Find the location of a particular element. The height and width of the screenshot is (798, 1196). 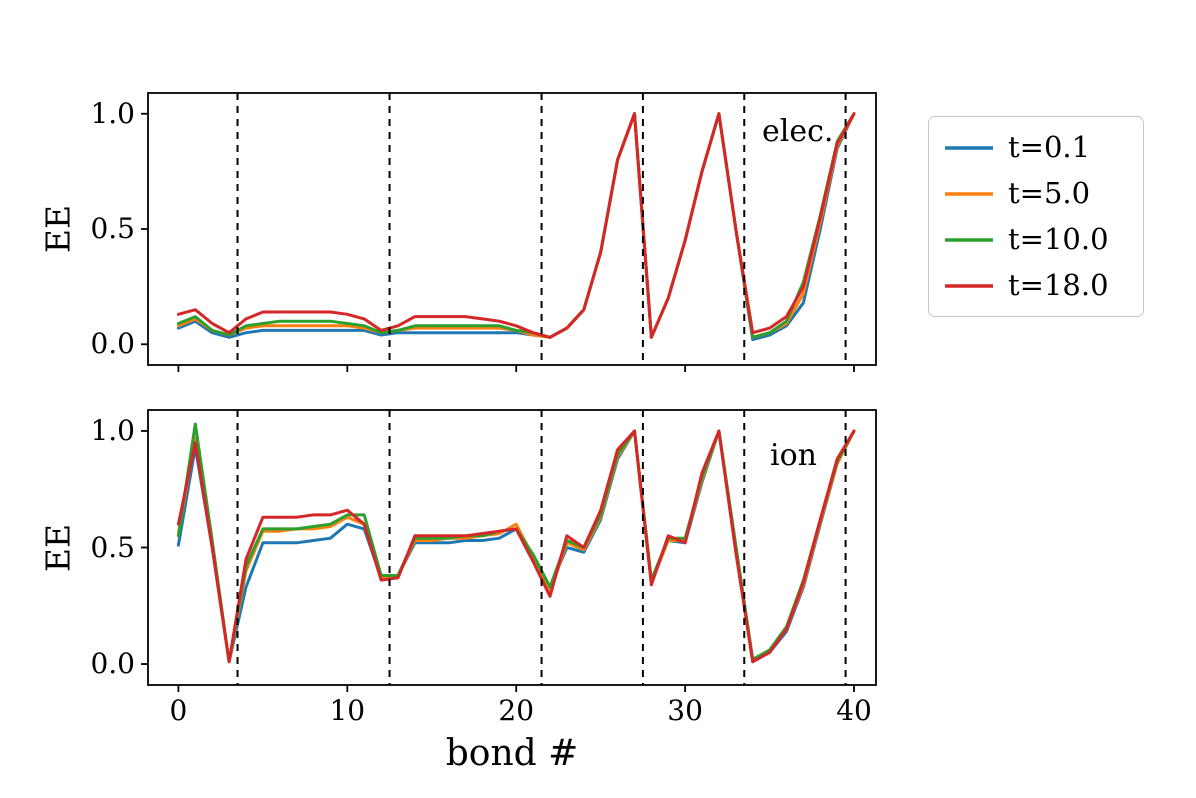

legend-item: t=10.0 is located at coordinates (1036, 239).